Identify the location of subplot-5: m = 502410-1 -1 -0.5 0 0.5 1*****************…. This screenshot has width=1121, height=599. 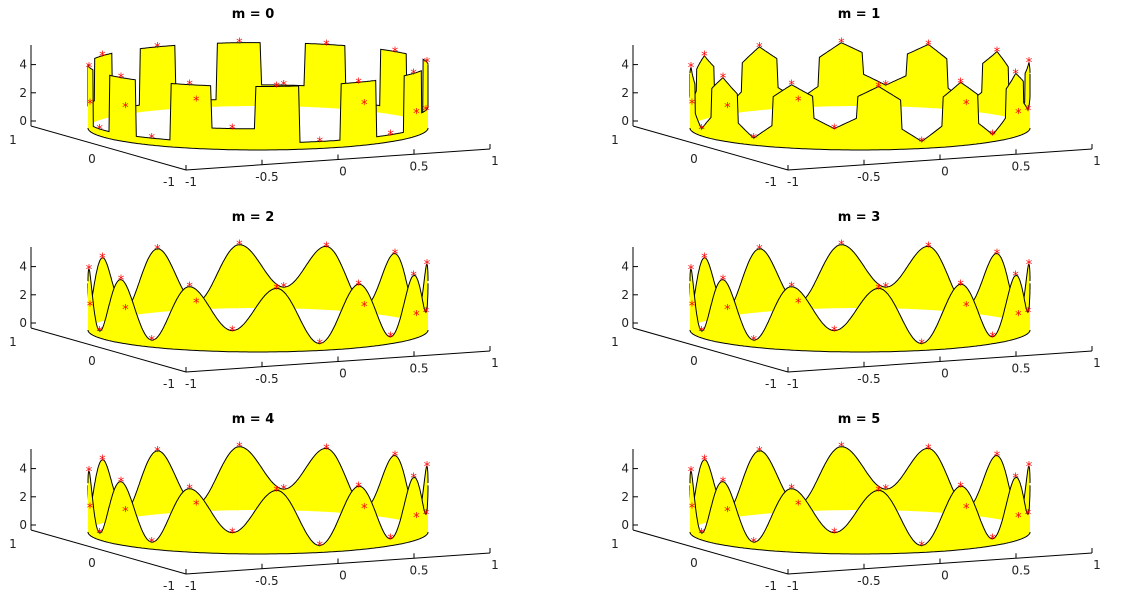
(856, 502).